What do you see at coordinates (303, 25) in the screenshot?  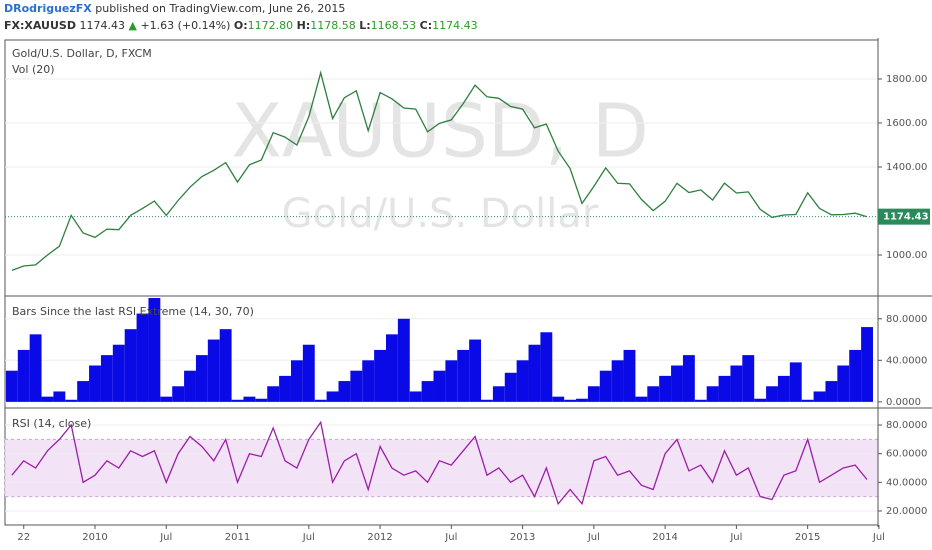 I see `h-key: H:` at bounding box center [303, 25].